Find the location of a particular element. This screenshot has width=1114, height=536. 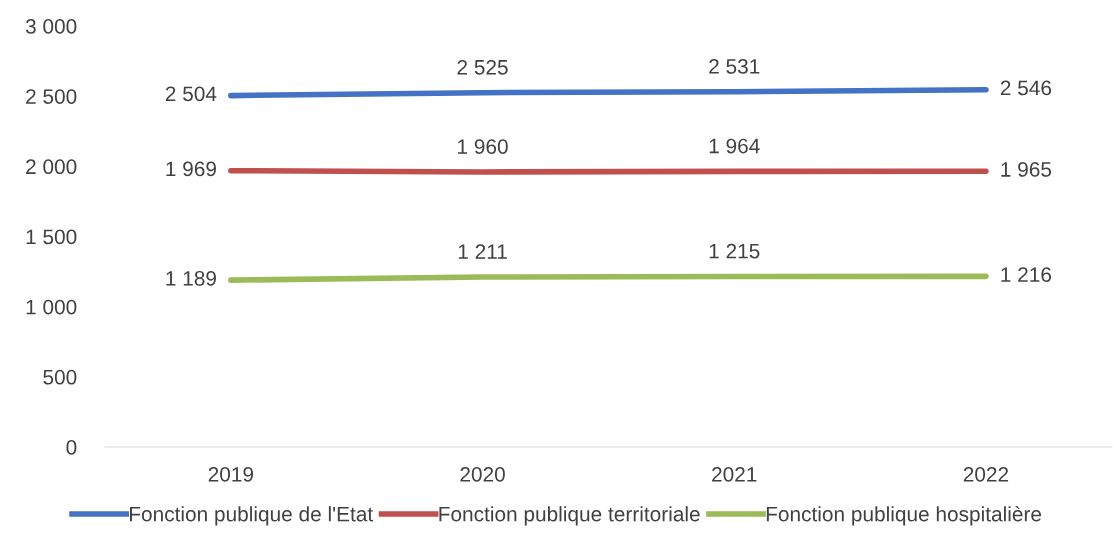

data-label: 2 504 is located at coordinates (191, 94).